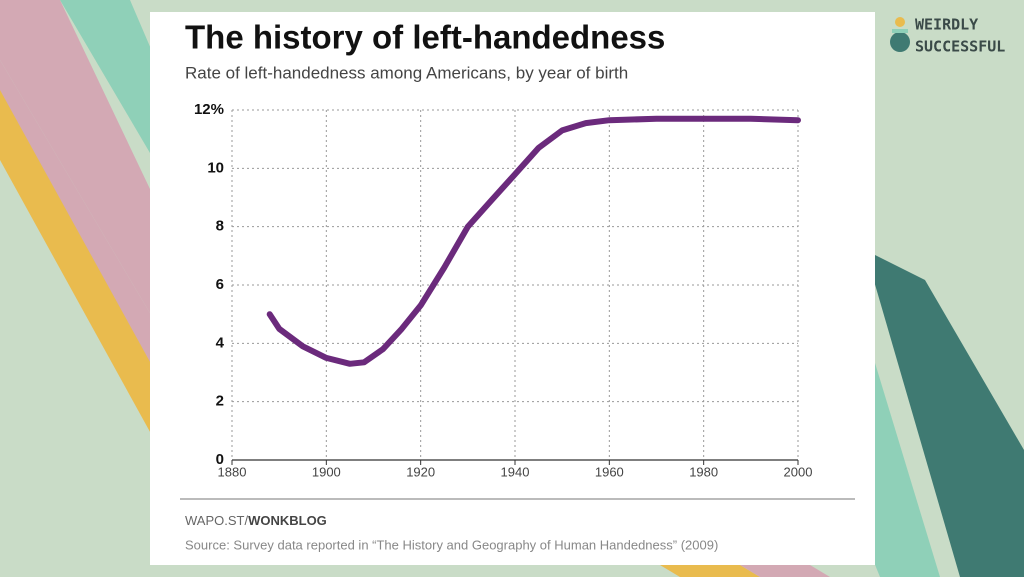 Image resolution: width=1024 pixels, height=582 pixels. What do you see at coordinates (209, 109) in the screenshot?
I see `y-tick-label: 12%` at bounding box center [209, 109].